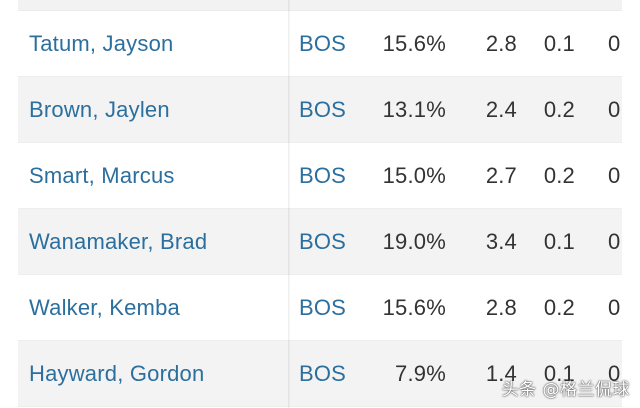 This screenshot has height=408, width=640. What do you see at coordinates (501, 109) in the screenshot?
I see `stat-value: 2.4` at bounding box center [501, 109].